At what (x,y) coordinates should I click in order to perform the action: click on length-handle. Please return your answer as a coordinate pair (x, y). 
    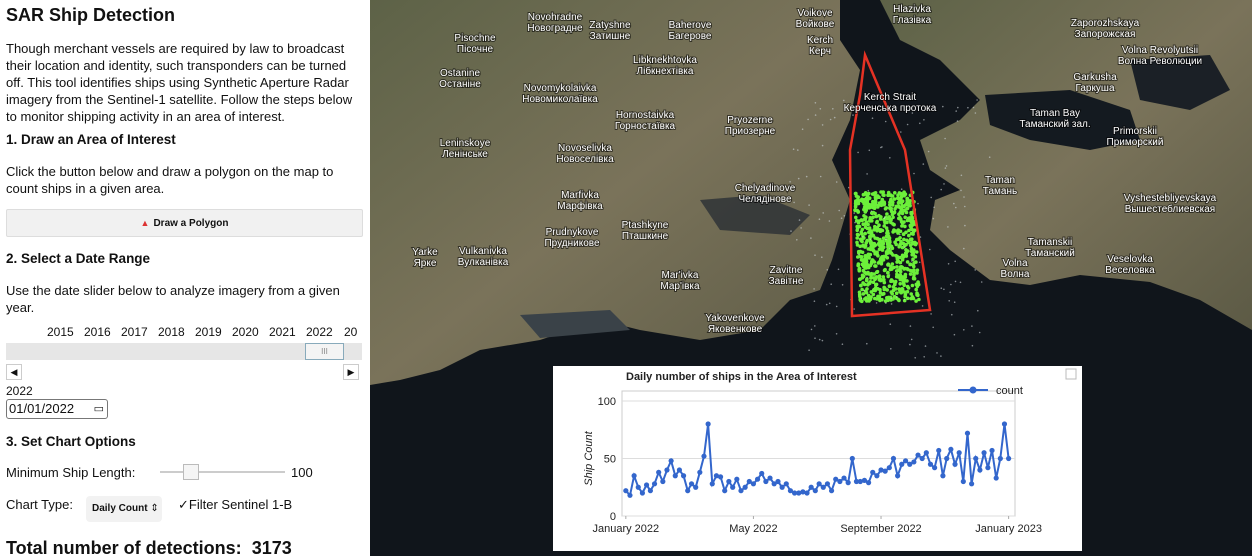
    Looking at the image, I should click on (191, 472).